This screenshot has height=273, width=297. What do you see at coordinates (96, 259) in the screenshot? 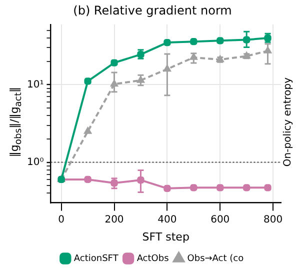
I see `legend-label: ActionSFT` at bounding box center [96, 259].